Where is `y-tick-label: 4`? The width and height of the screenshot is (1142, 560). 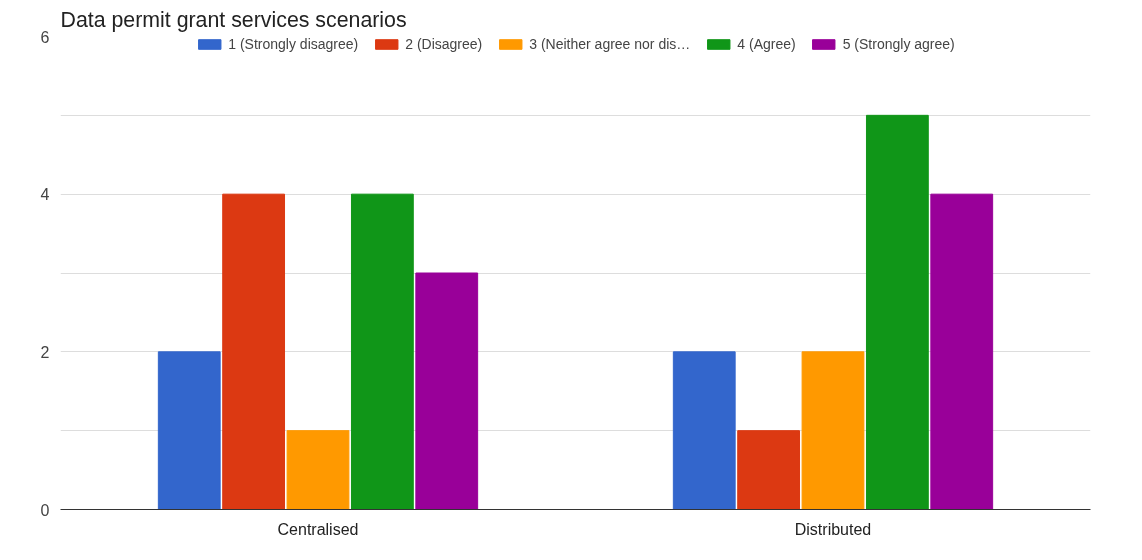
y-tick-label: 4 is located at coordinates (45, 195).